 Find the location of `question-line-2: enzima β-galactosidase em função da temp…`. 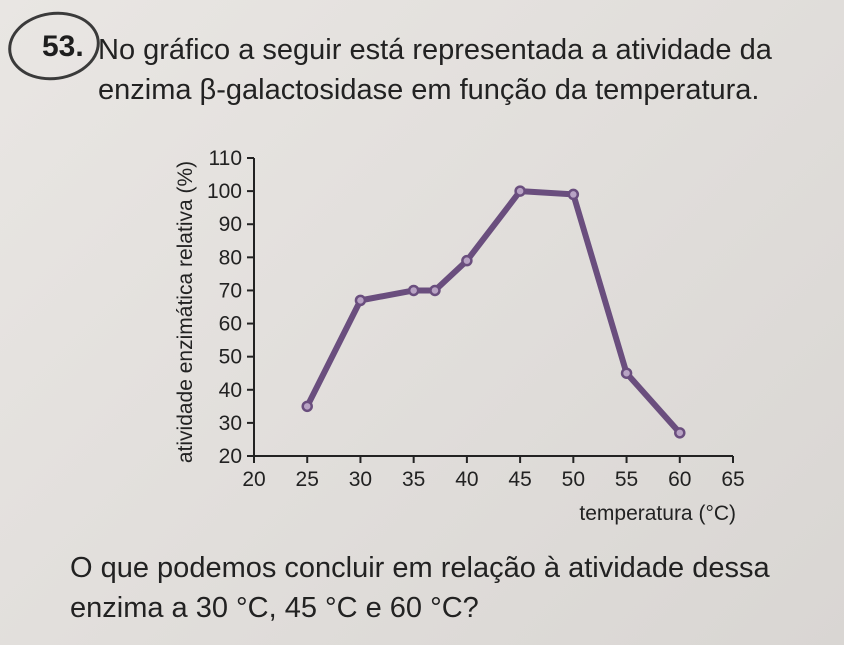

question-line-2: enzima β-galactosidase em função da temp… is located at coordinates (429, 90).